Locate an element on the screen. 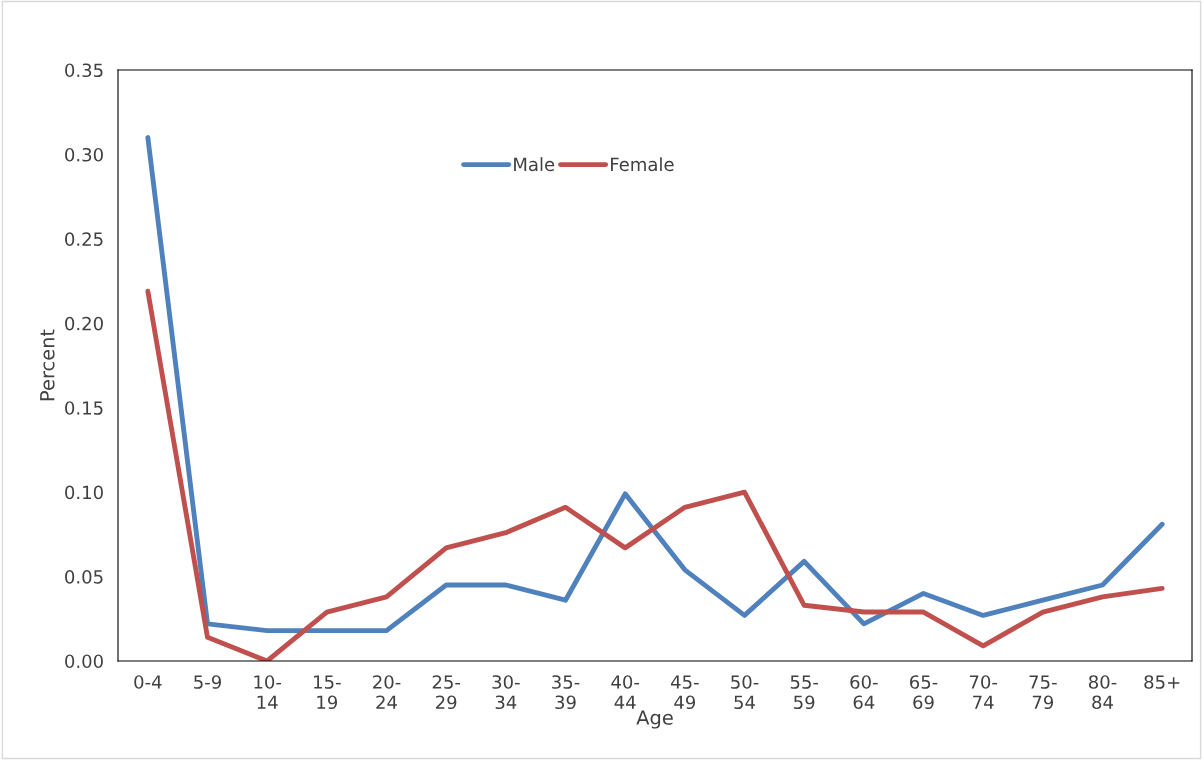  y-tick-label: 0.00 is located at coordinates (84, 661).